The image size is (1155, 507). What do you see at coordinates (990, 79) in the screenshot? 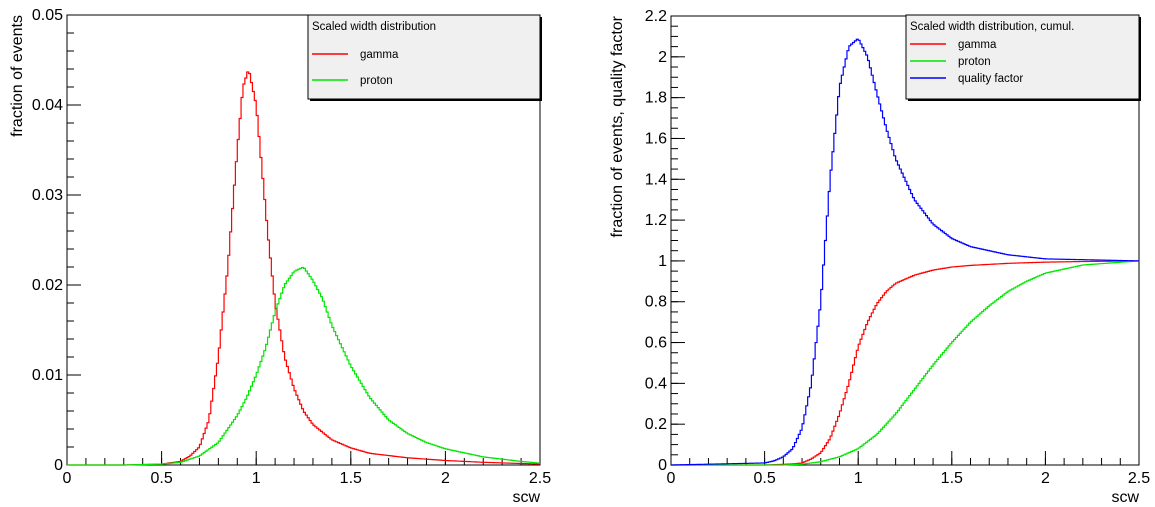
I see `legend-entry: quality factor` at bounding box center [990, 79].